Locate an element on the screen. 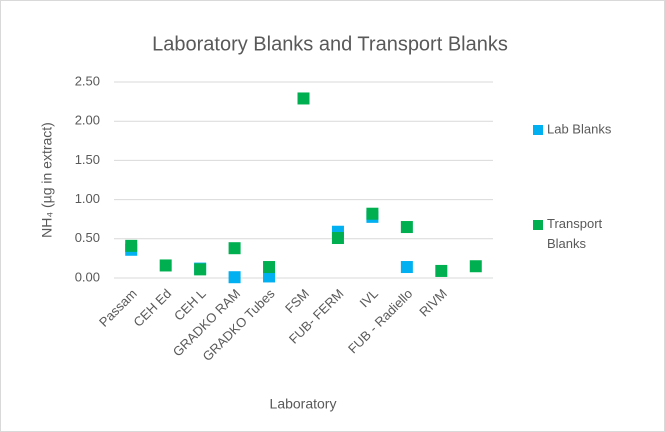 Image resolution: width=665 pixels, height=432 pixels. y-tick-label: 2.50 is located at coordinates (87, 80).